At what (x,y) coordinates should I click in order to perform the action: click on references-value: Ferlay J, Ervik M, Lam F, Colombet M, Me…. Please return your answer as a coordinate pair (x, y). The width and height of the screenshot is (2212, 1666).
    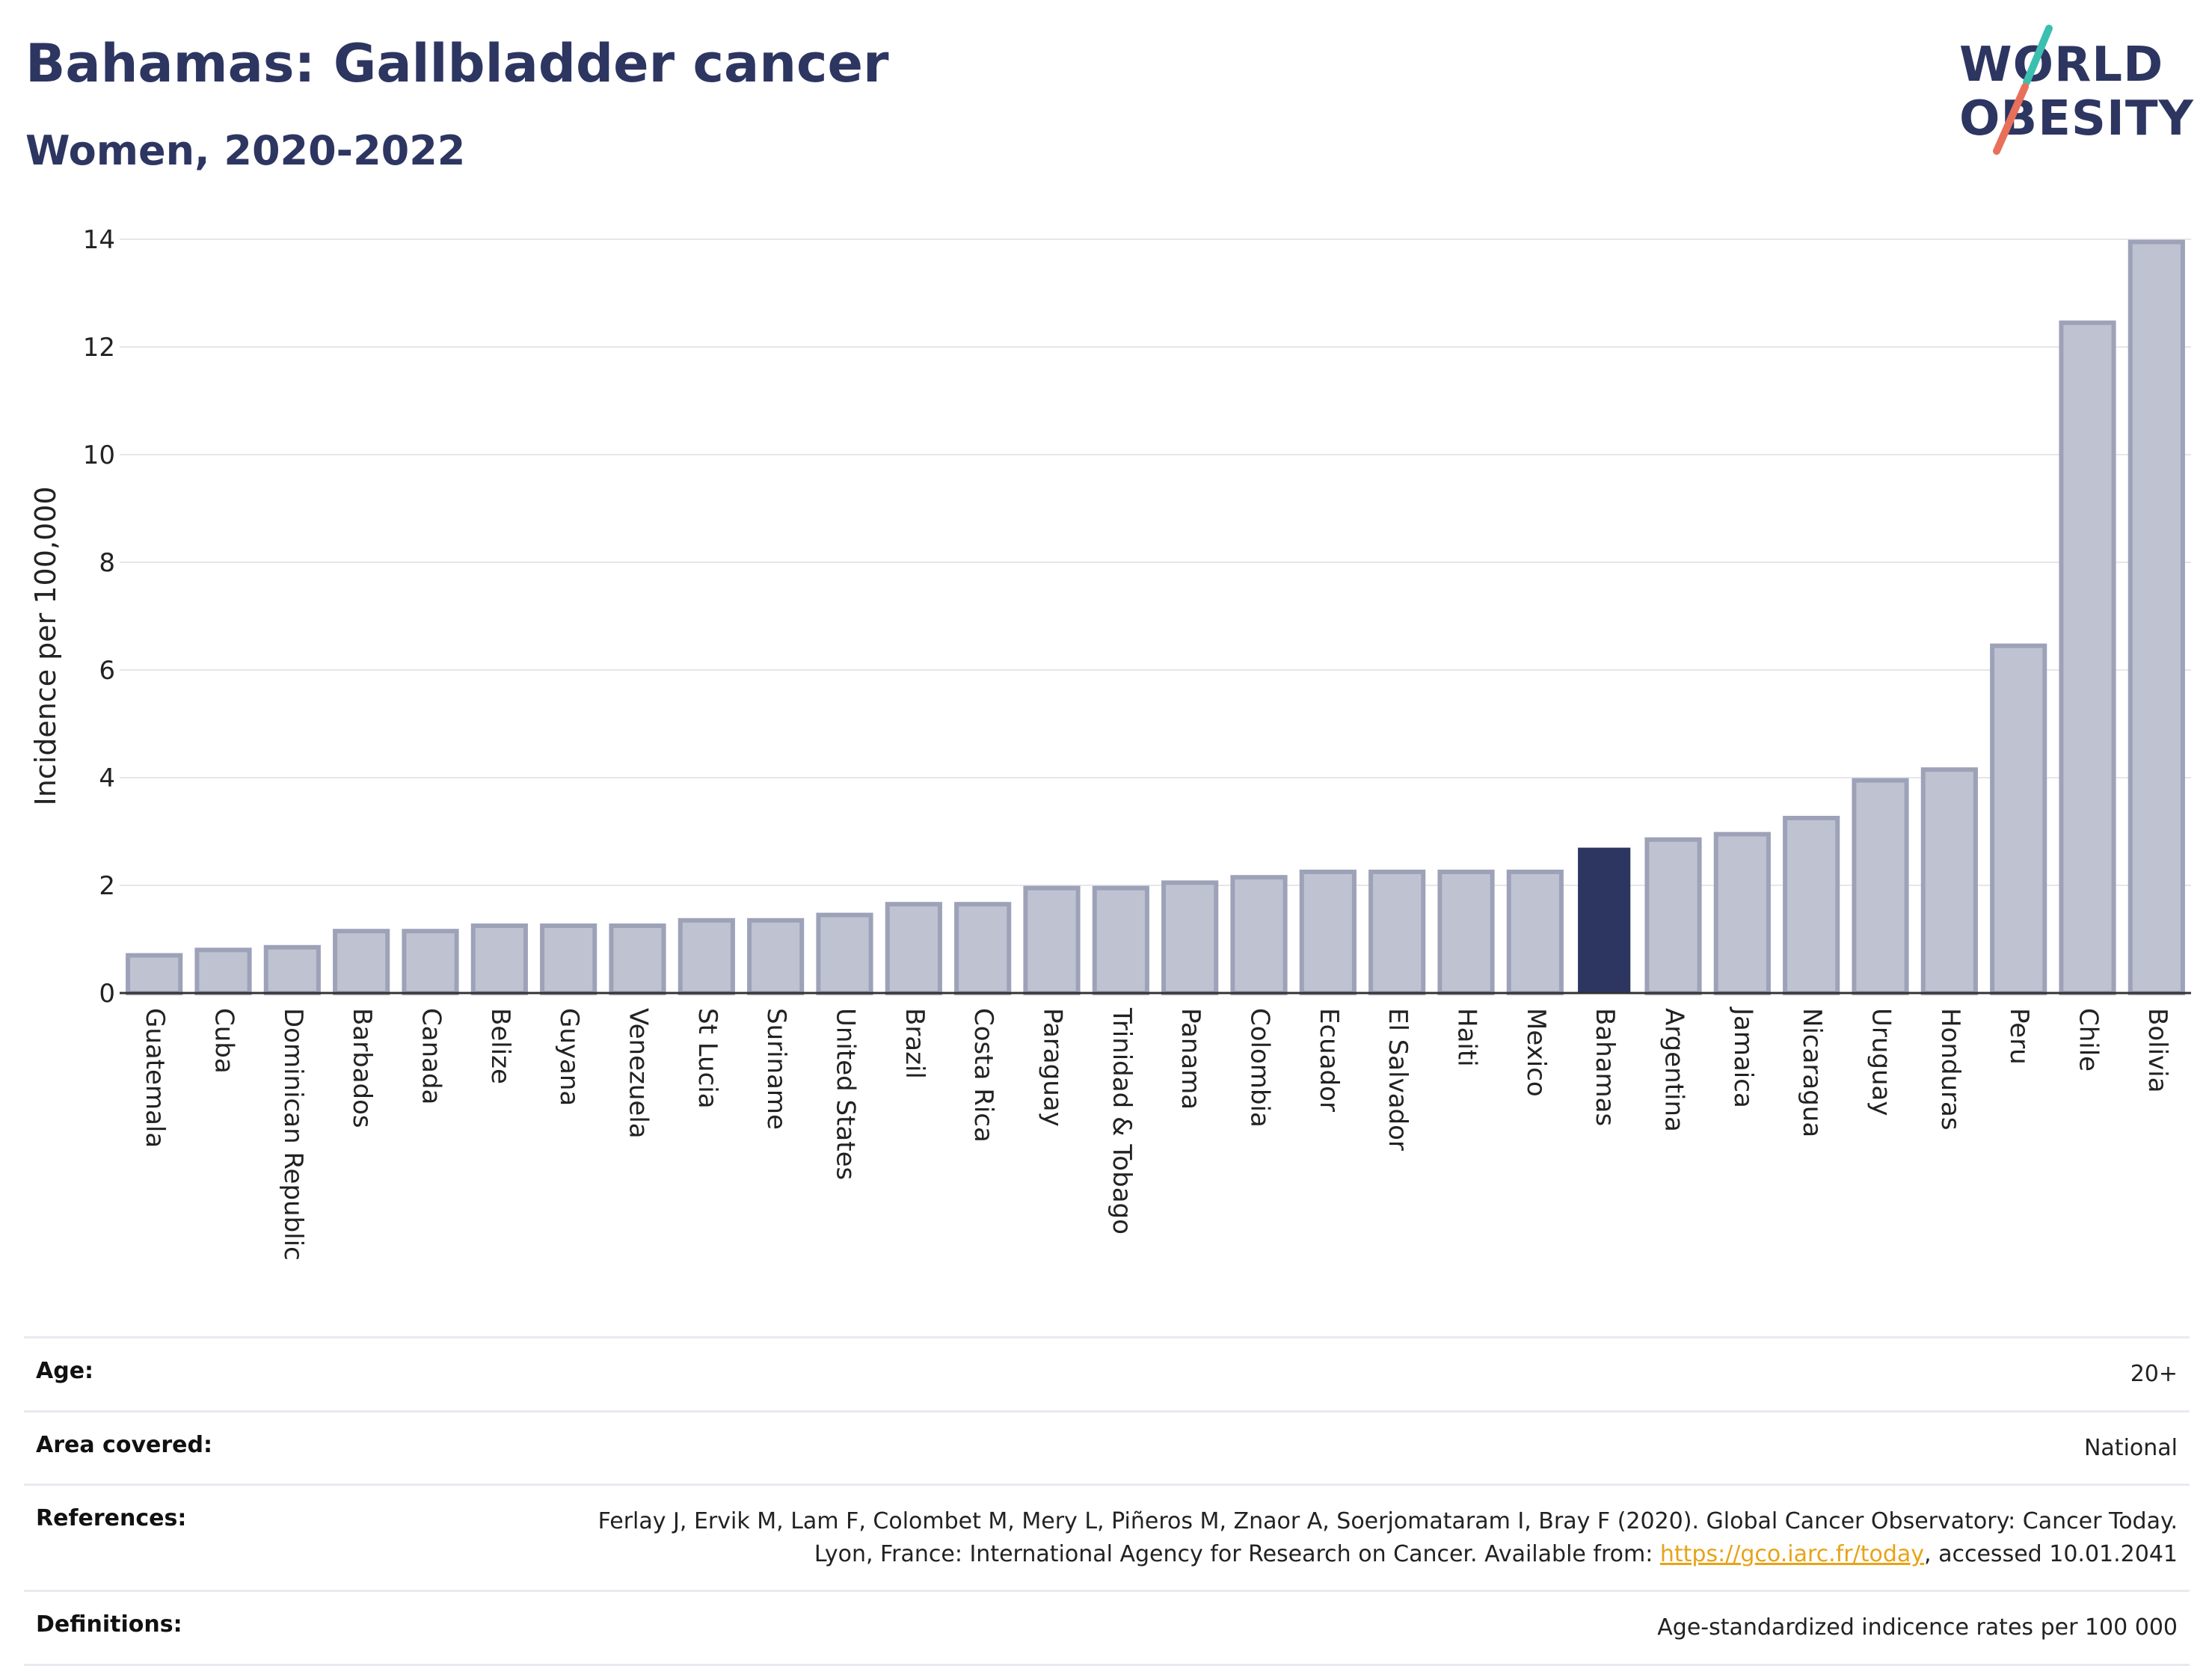
    Looking at the image, I should click on (1374, 1537).